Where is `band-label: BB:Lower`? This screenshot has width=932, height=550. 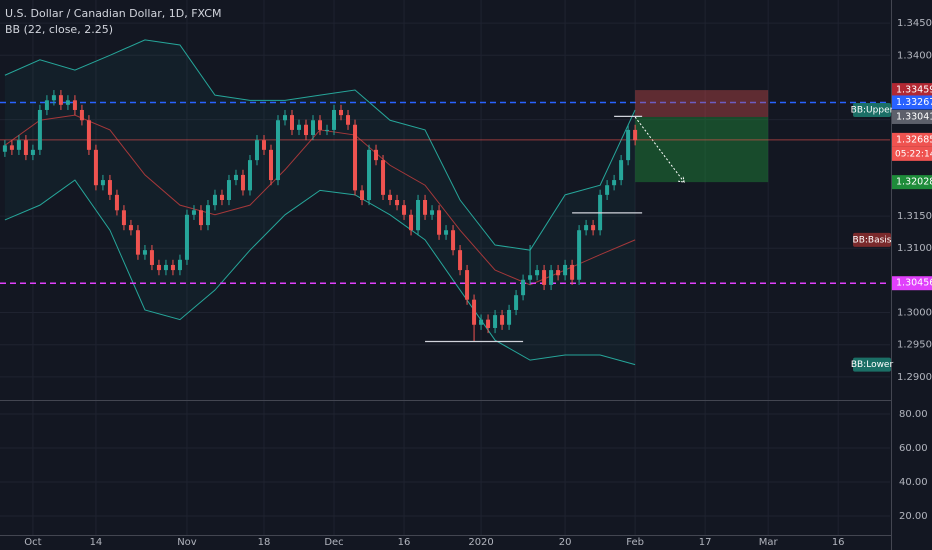 band-label: BB:Lower is located at coordinates (872, 365).